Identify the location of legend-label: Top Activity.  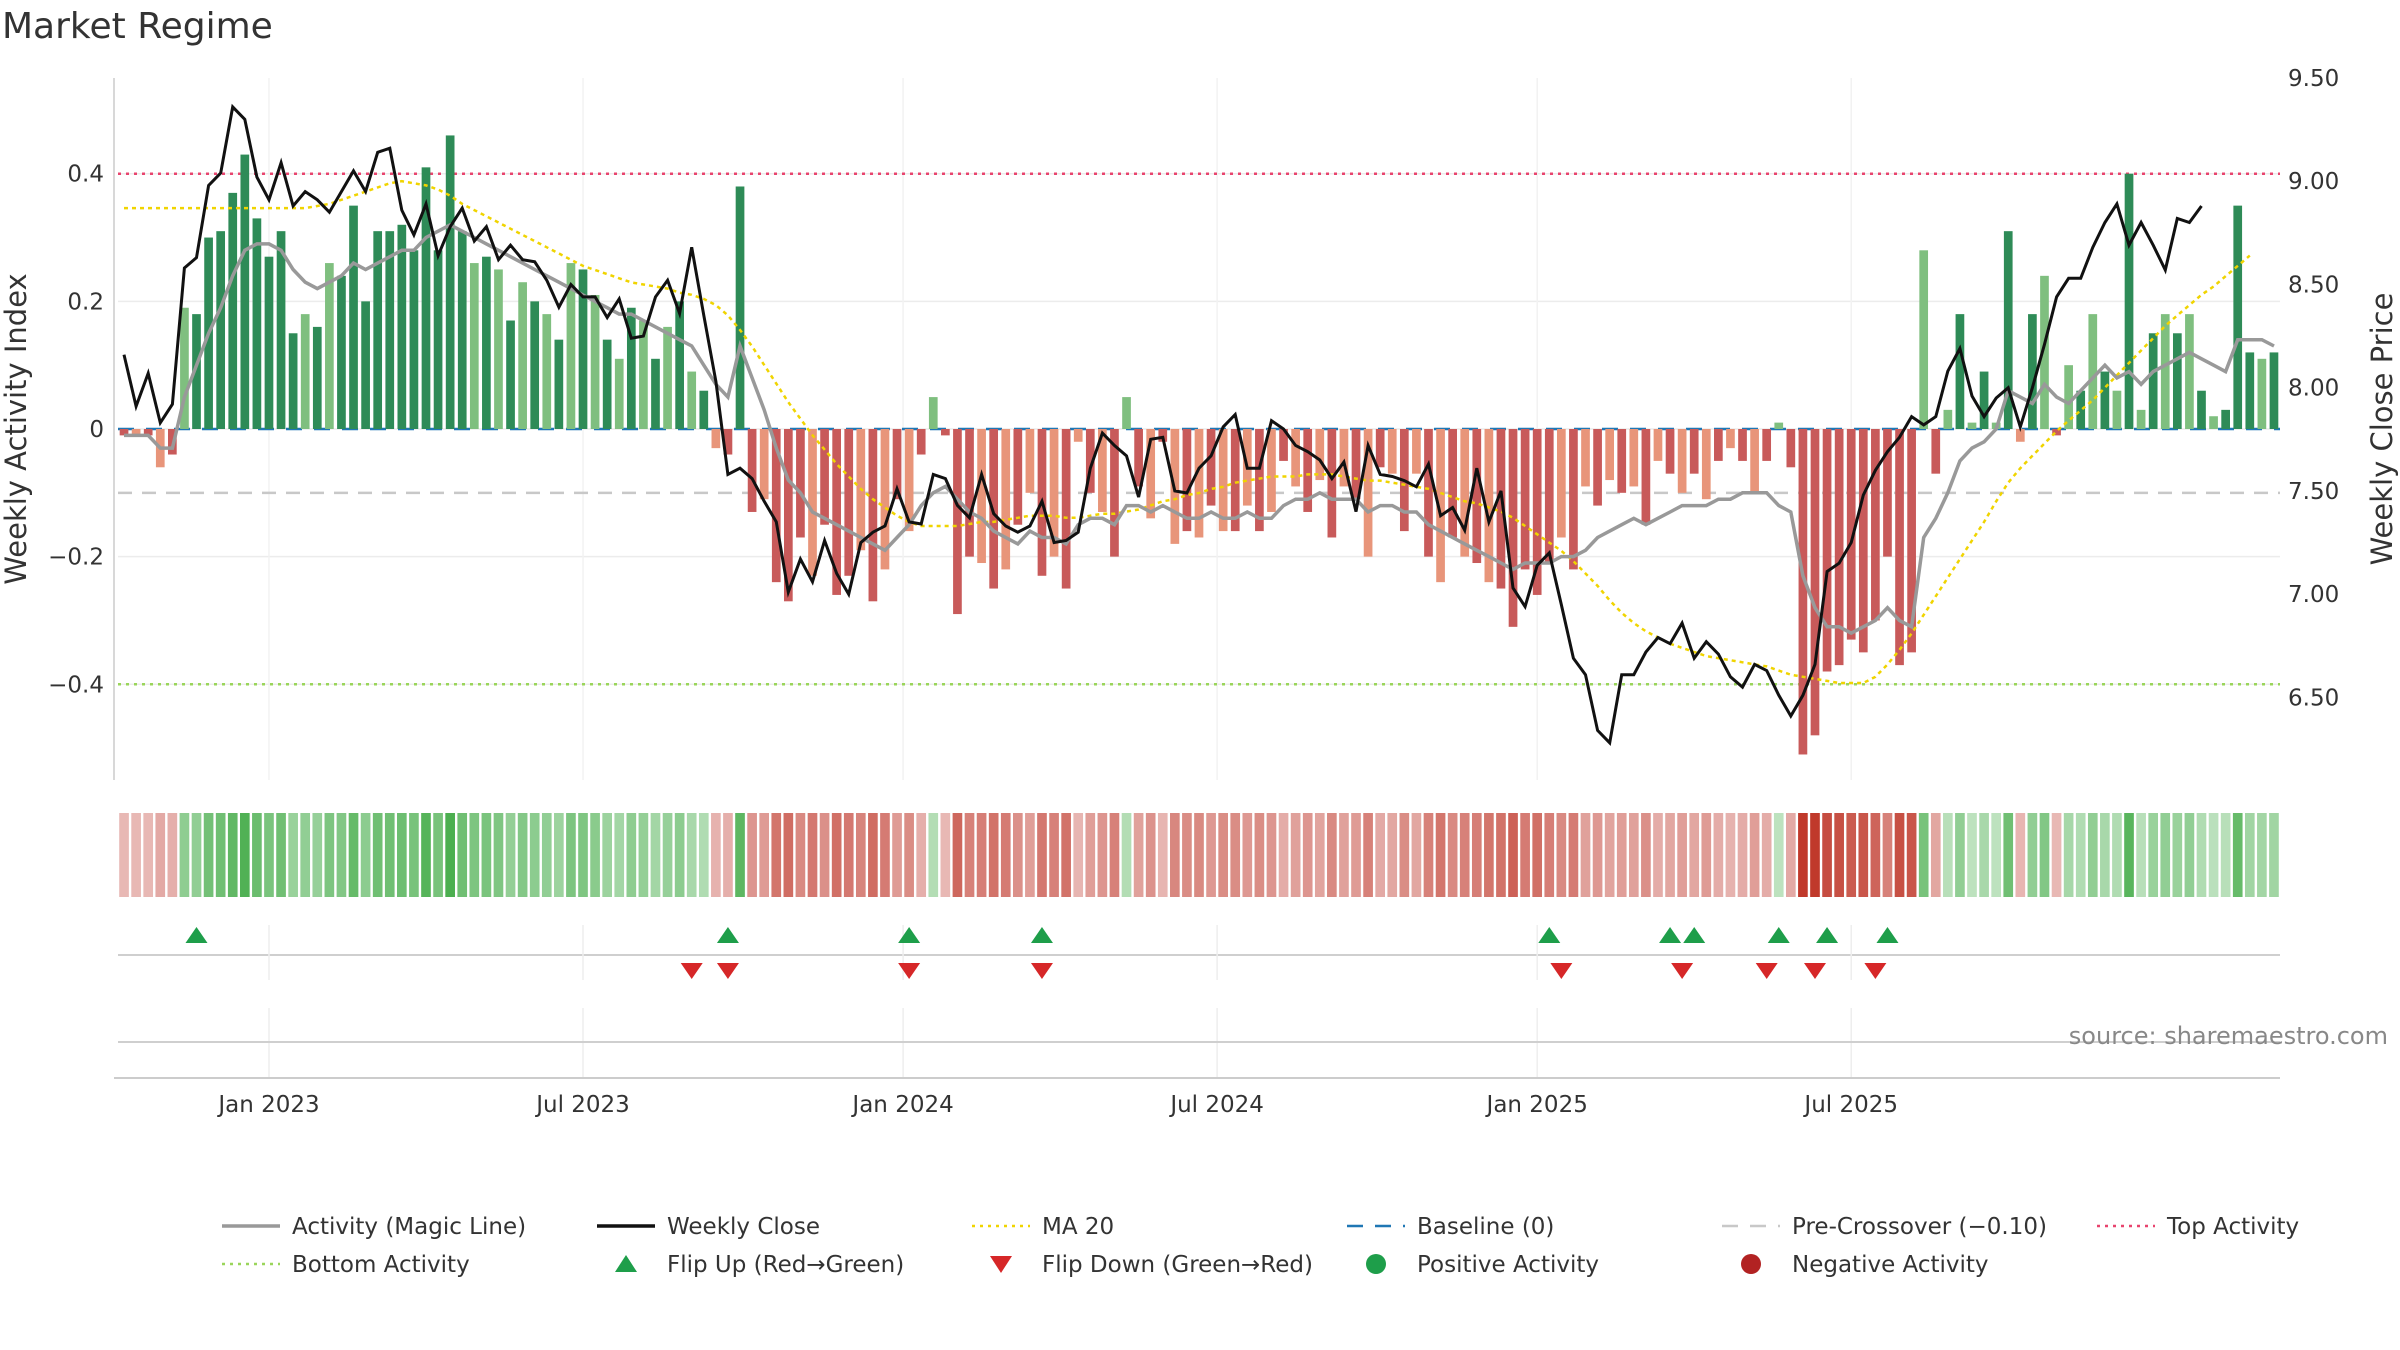
(2232, 1227).